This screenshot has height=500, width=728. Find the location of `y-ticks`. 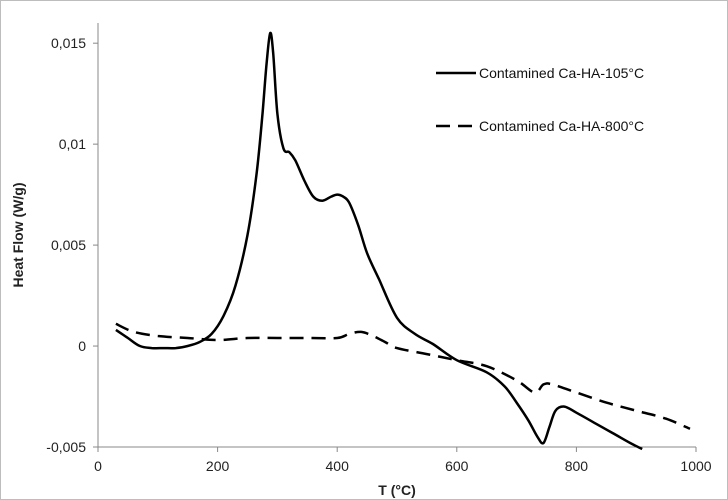

y-ticks is located at coordinates (95, 245).